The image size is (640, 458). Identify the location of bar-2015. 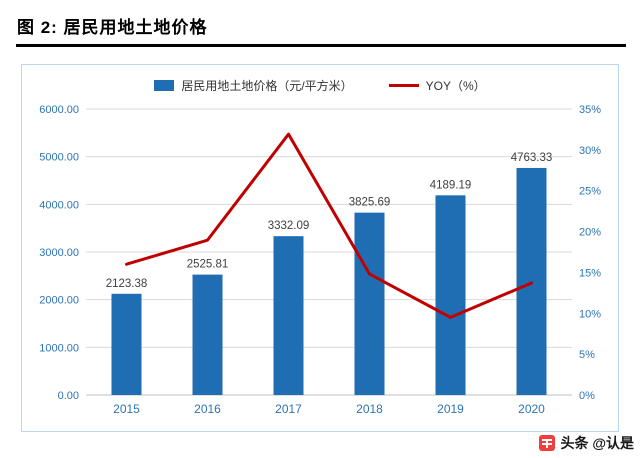
(126, 344).